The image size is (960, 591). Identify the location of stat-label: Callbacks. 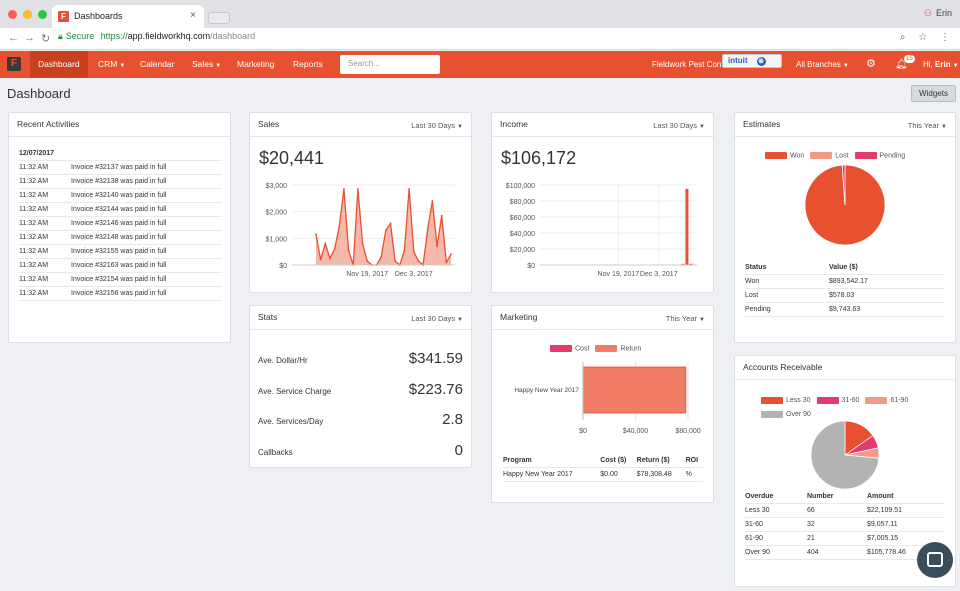
(275, 452).